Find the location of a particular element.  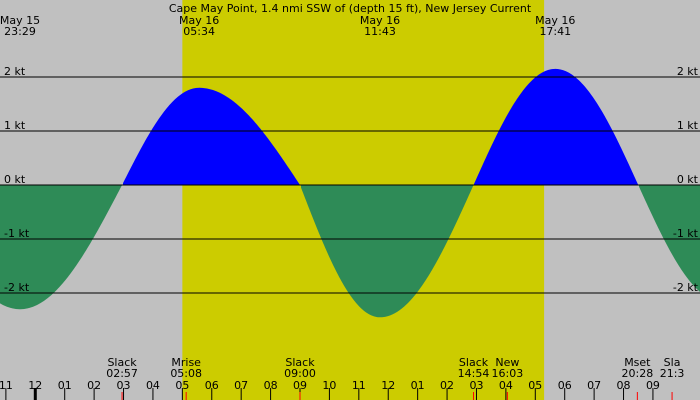

event-label-2: Slack is located at coordinates (300, 362).